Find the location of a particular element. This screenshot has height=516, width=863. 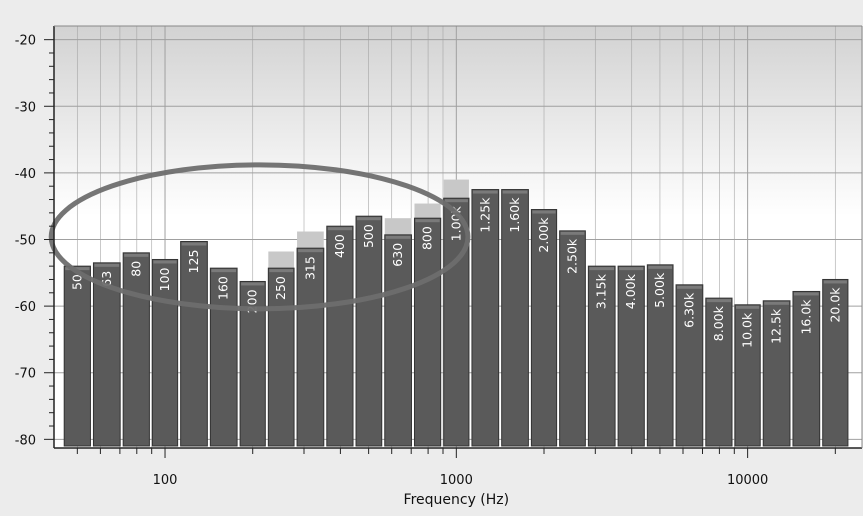

y-tick-label: -70 is located at coordinates (25, 374).